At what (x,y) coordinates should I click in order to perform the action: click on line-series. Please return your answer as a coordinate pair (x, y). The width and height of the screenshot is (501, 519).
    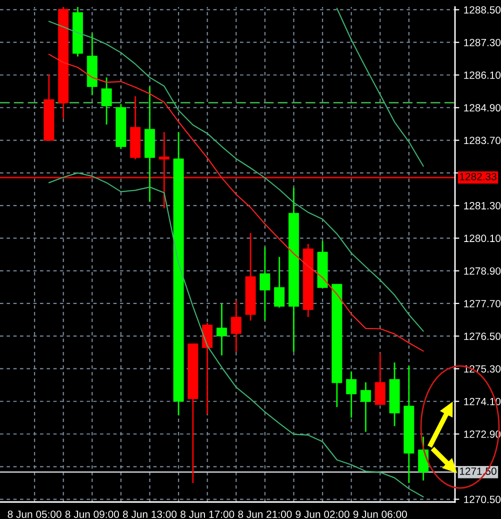
    Looking at the image, I should click on (380, 87).